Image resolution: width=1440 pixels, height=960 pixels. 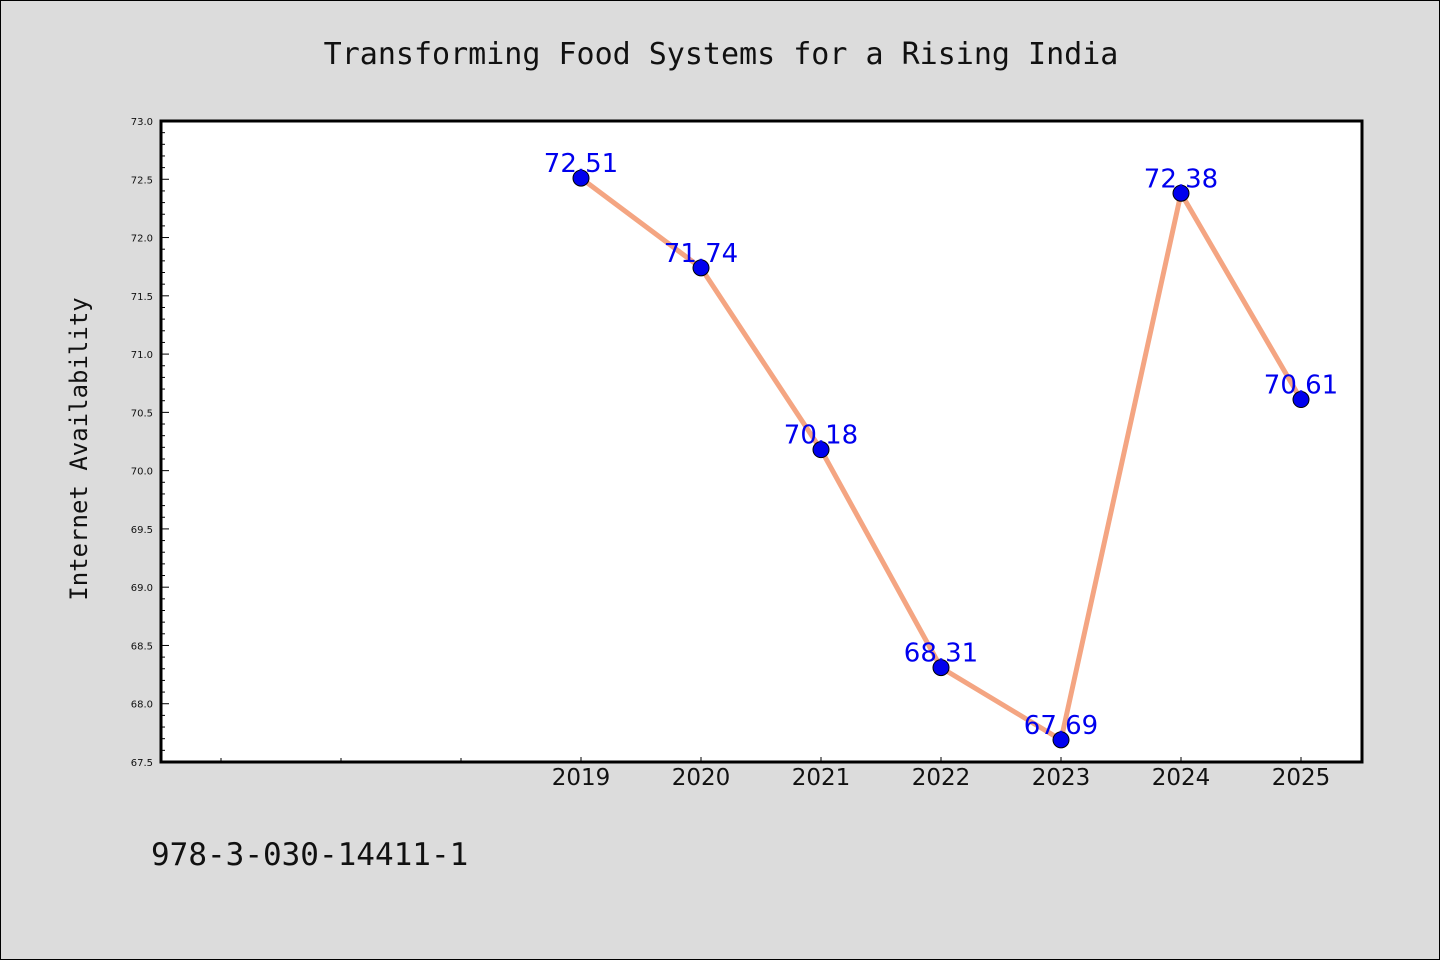 What do you see at coordinates (775, 774) in the screenshot?
I see `x-axis: 2019 2020 2021 2022 2023 2024 2025` at bounding box center [775, 774].